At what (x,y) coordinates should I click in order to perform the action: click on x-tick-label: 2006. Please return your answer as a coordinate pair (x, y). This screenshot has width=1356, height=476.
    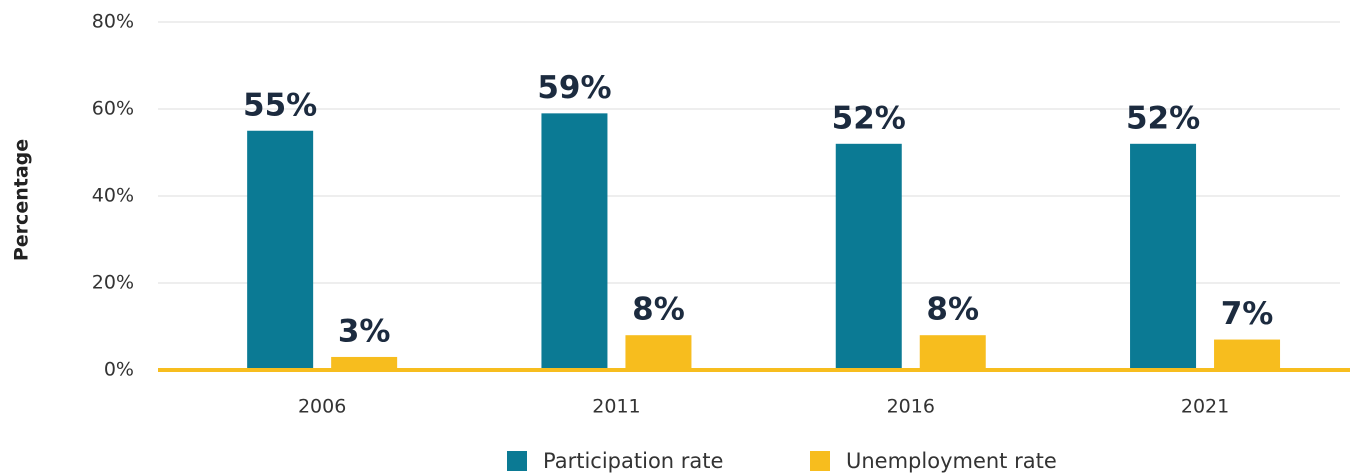
    Looking at the image, I should click on (322, 407).